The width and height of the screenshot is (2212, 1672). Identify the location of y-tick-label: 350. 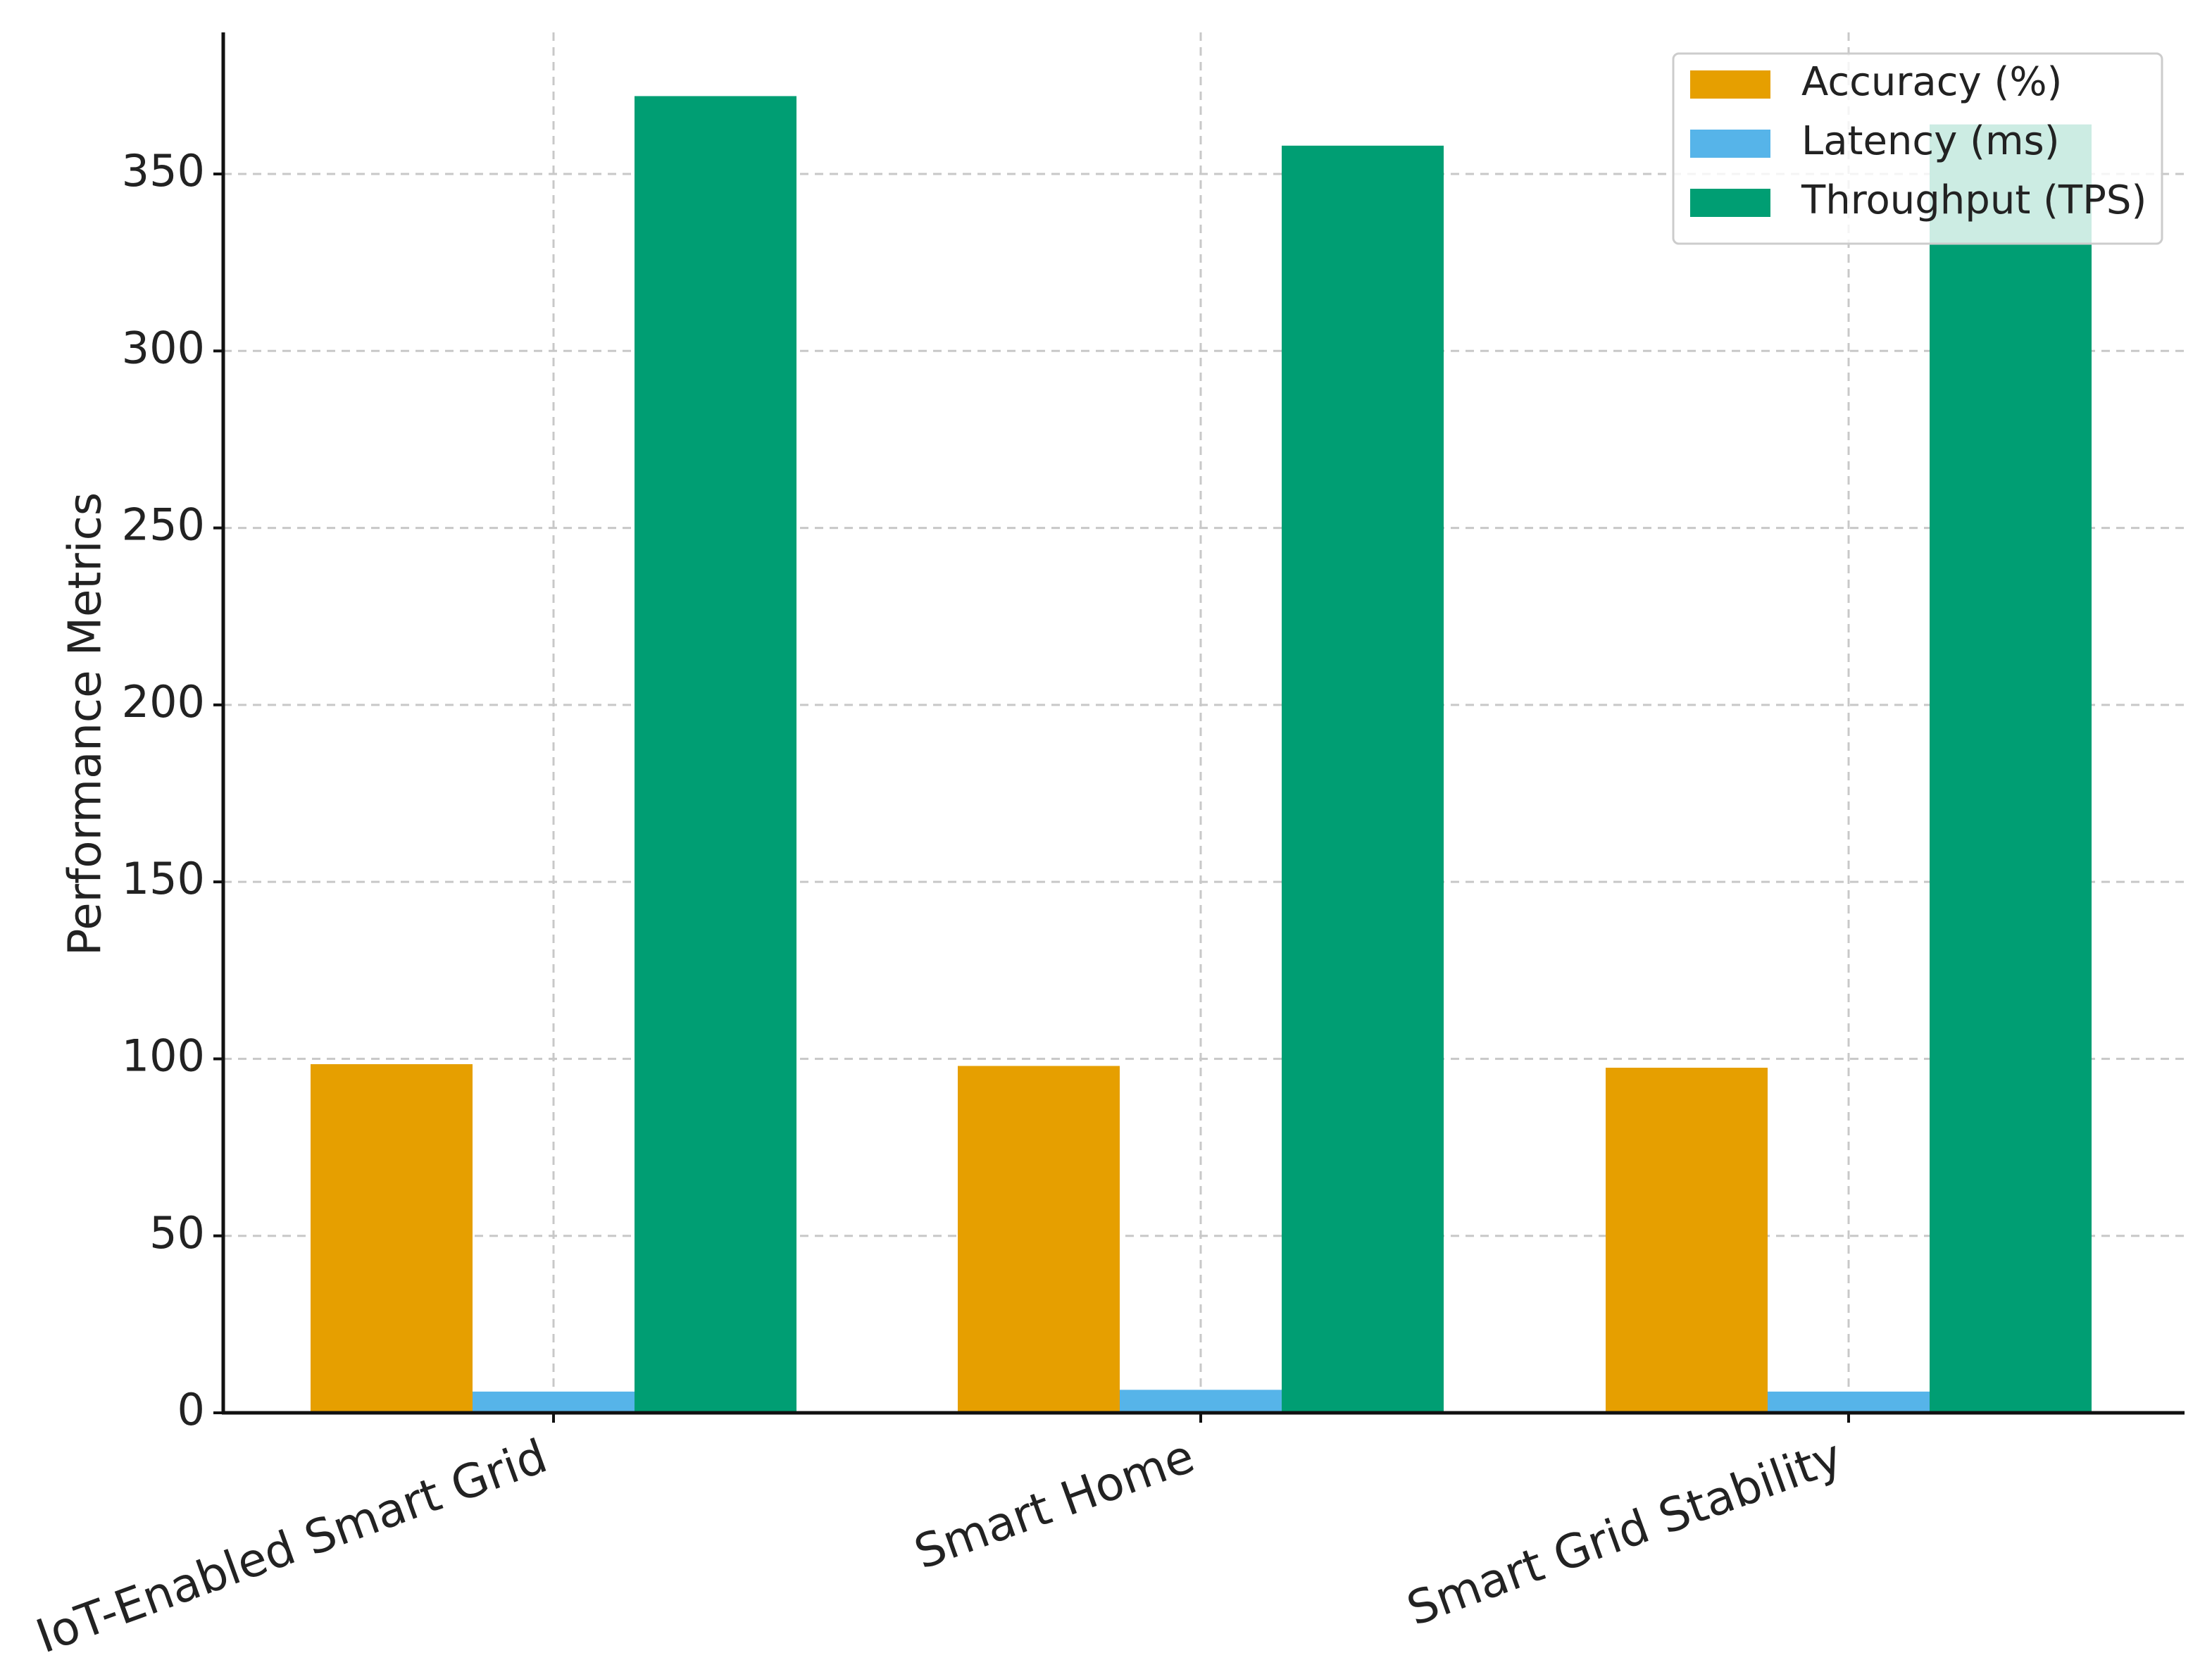
(163, 170).